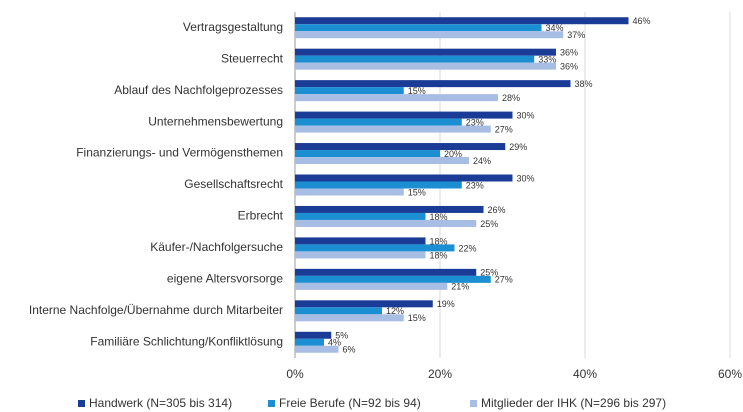  Describe the element at coordinates (216, 247) in the screenshot. I see `y-tick-label: Käufer-/Nachfolgersuche` at that location.